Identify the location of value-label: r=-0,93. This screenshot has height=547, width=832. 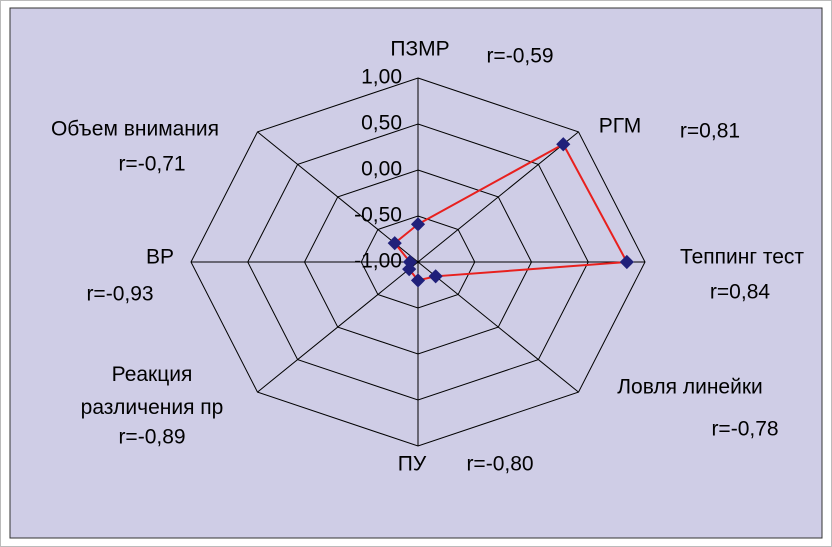
(119, 294).